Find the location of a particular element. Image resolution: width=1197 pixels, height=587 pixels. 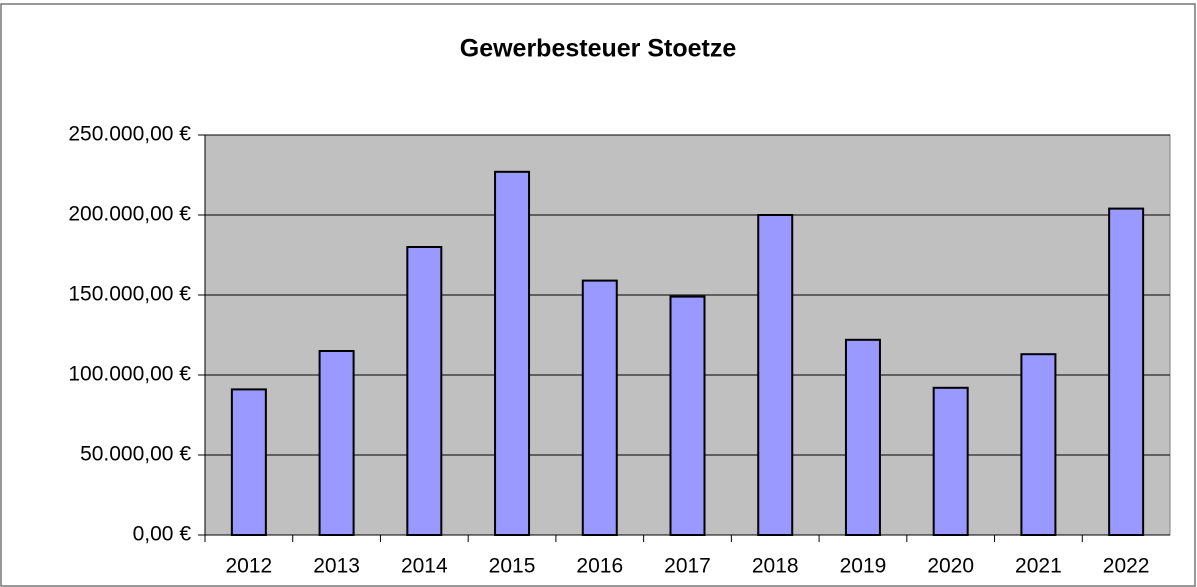

x-tick-label: 2013 is located at coordinates (336, 566).